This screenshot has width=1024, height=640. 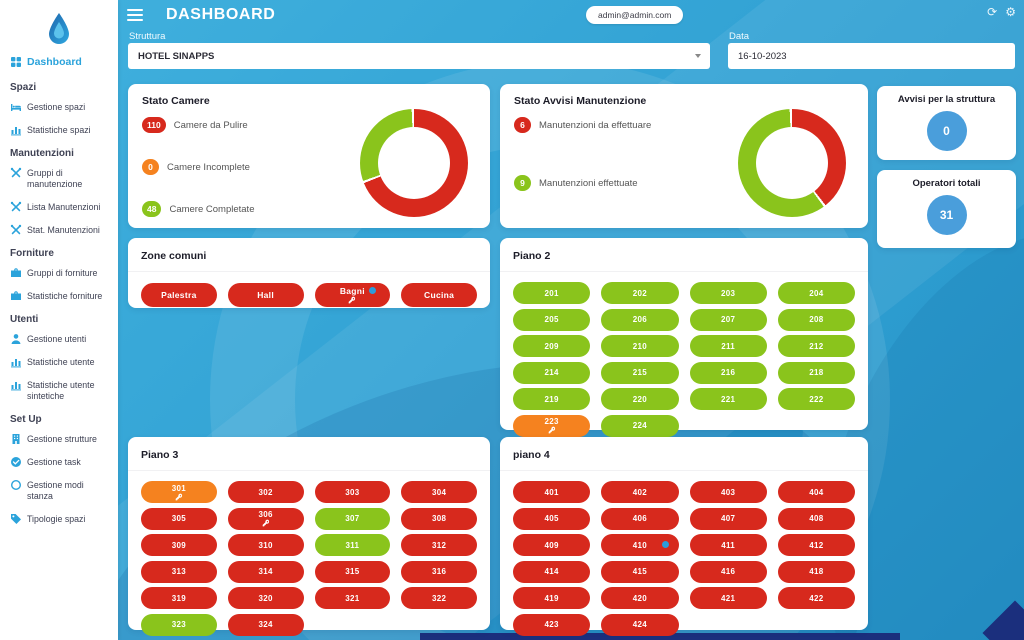 What do you see at coordinates (635, 15) in the screenshot?
I see `user-email-badge: admin@admin.com` at bounding box center [635, 15].